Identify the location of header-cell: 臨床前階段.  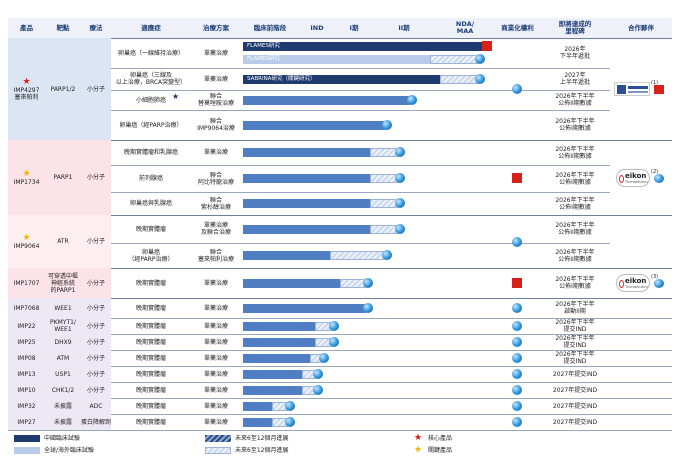
(270, 27).